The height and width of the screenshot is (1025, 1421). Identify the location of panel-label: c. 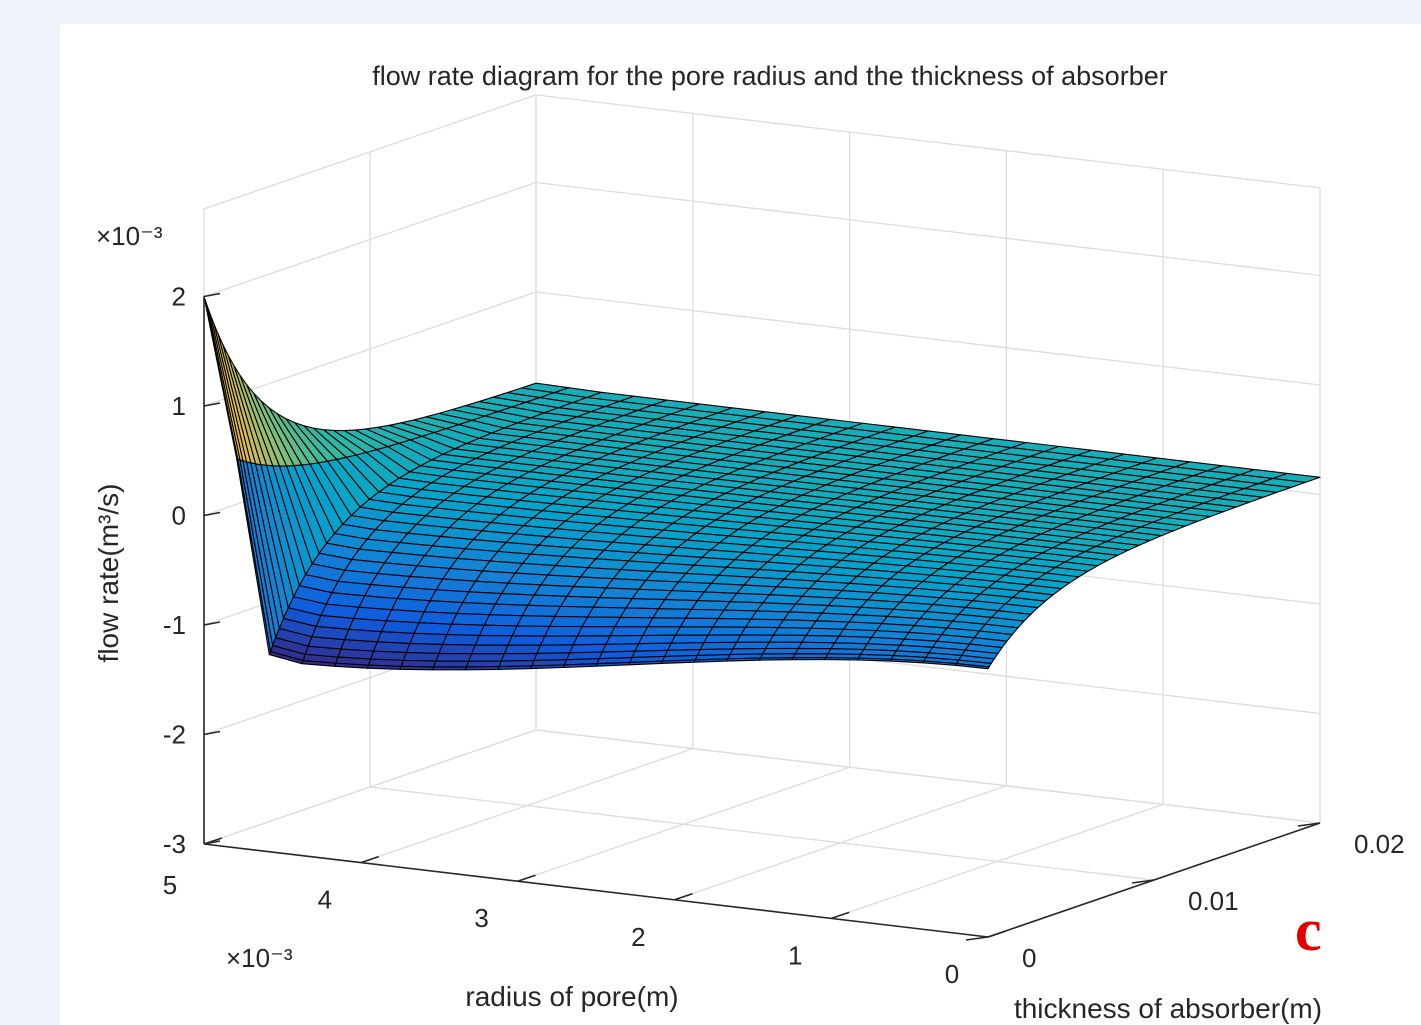
(1308, 930).